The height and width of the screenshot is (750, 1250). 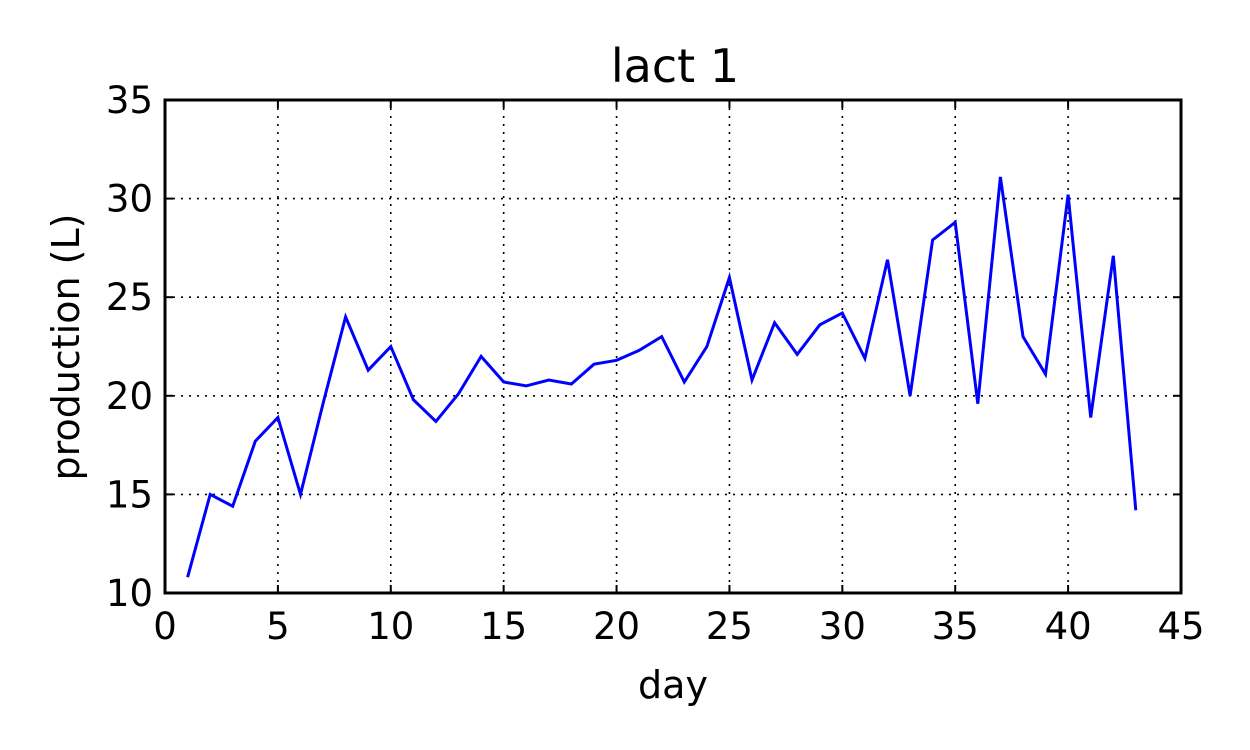 I want to click on x-tick-label: 35, so click(x=955, y=626).